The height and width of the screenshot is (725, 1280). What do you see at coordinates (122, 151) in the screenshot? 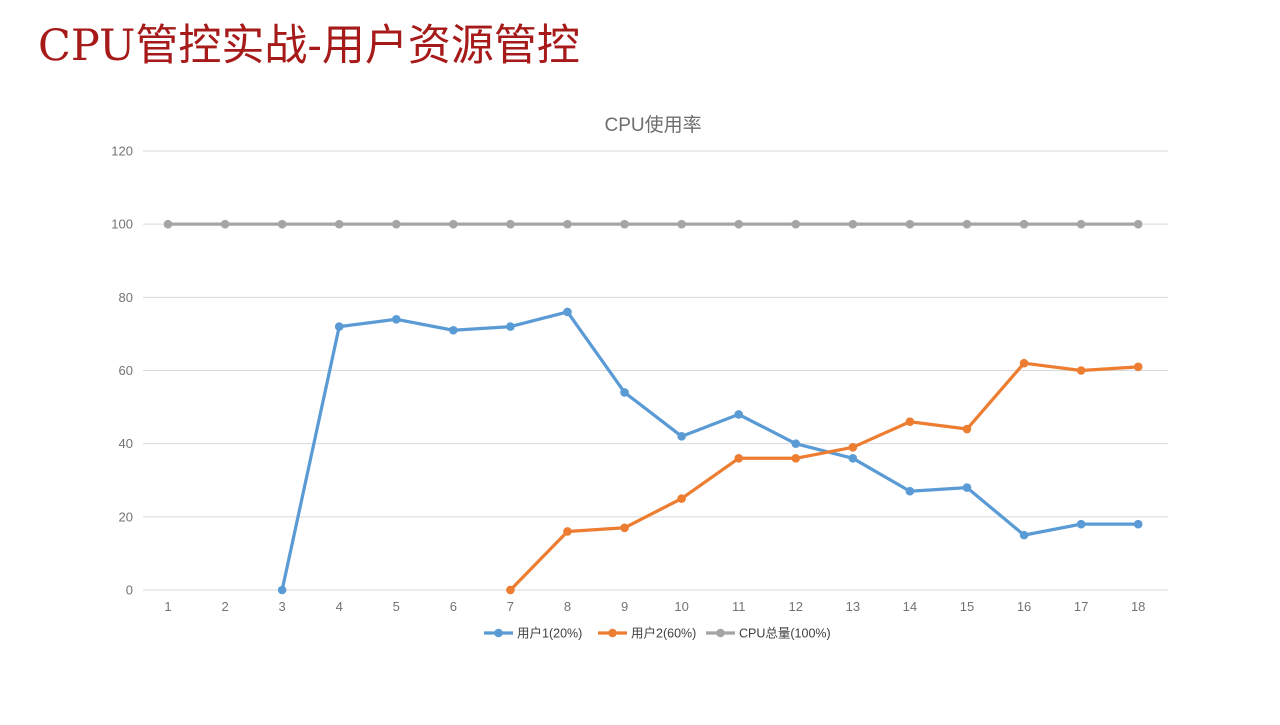
I see `y-tick-label: 120` at bounding box center [122, 151].